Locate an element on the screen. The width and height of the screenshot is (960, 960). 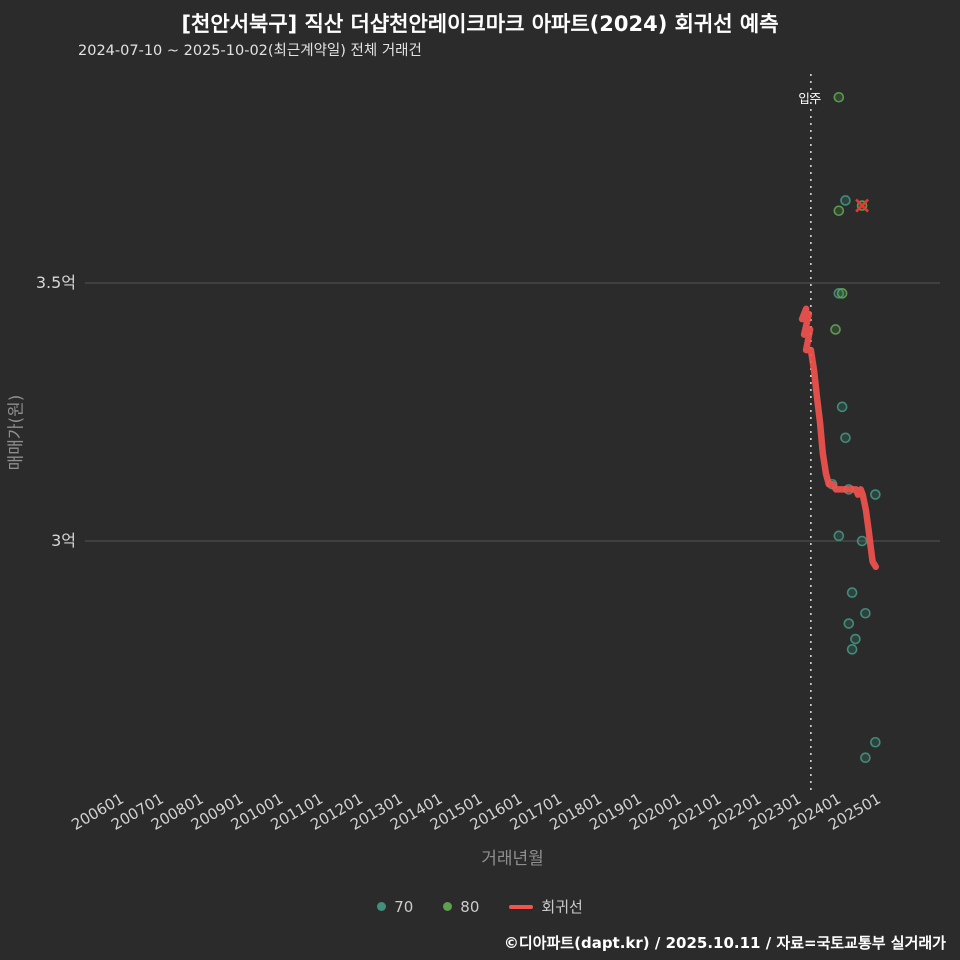
outlier-x-marker is located at coordinates (862, 205).